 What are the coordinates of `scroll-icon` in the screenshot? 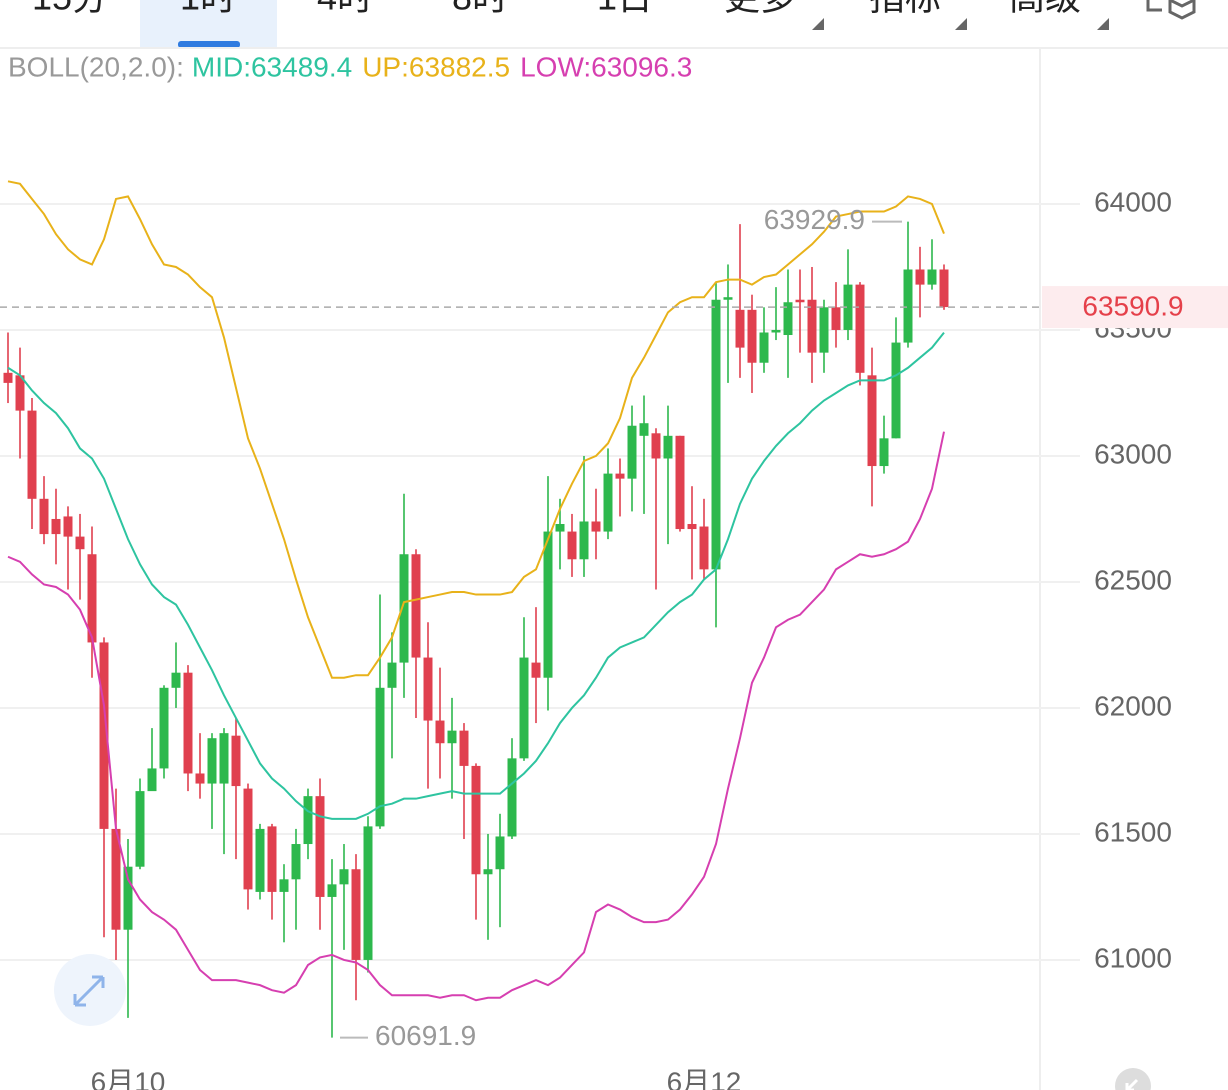 It's located at (1132, 1084).